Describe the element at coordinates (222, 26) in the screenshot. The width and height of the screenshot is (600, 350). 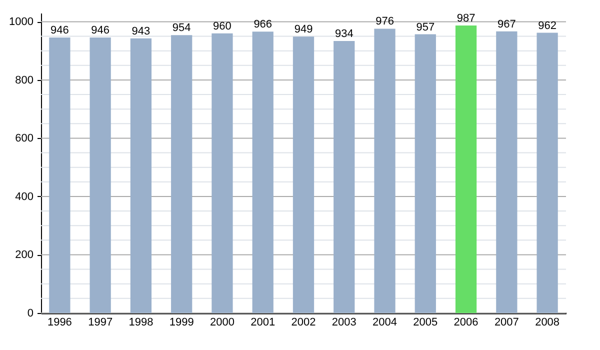
I see `data-label: 960` at that location.